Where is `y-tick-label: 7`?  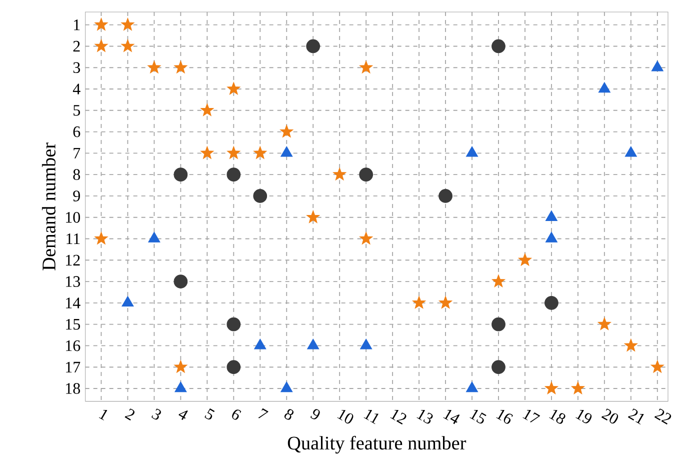
y-tick-label: 7 is located at coordinates (77, 153).